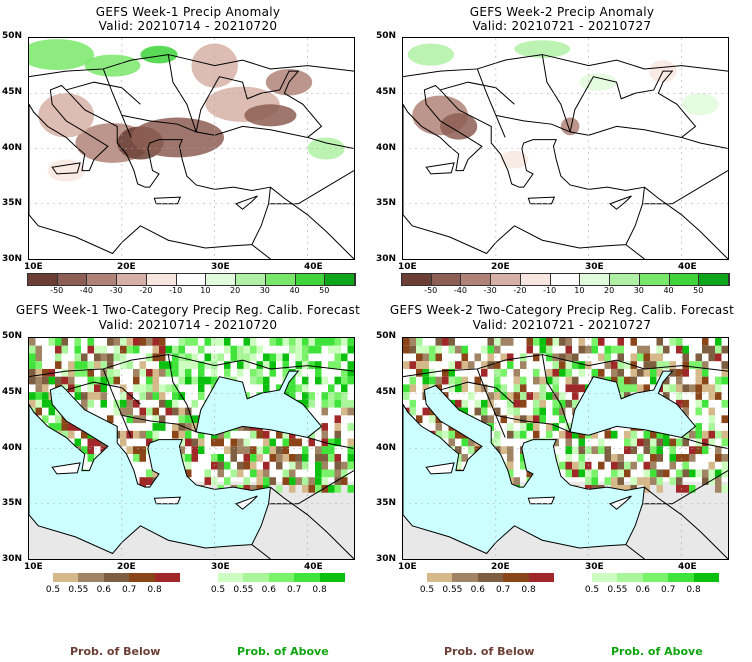 The image size is (752, 662). What do you see at coordinates (235, 290) in the screenshot?
I see `colorbar-label: 20` at bounding box center [235, 290].